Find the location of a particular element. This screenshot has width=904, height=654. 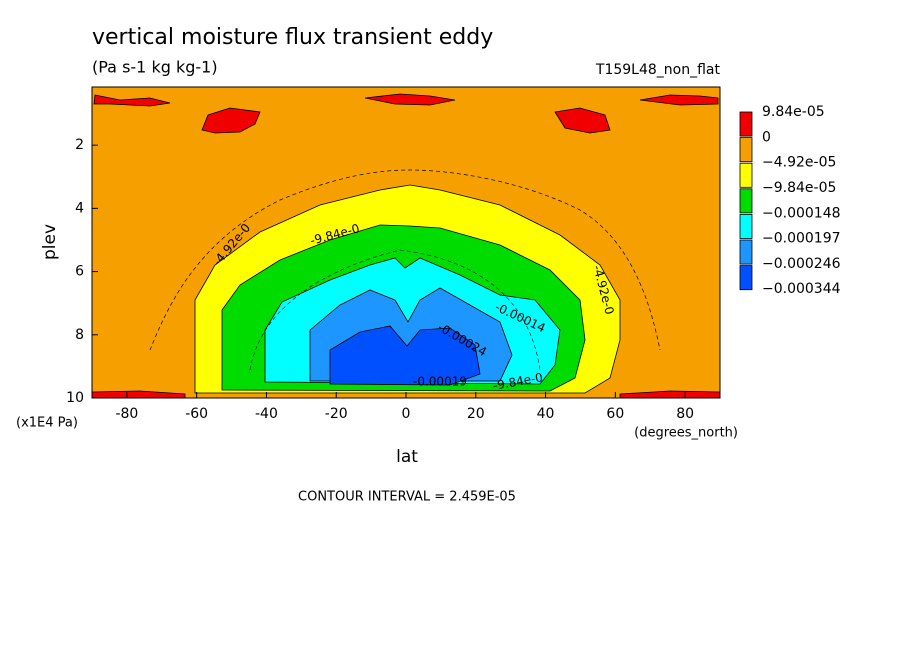

y-tick-label: 8 is located at coordinates (79, 335).